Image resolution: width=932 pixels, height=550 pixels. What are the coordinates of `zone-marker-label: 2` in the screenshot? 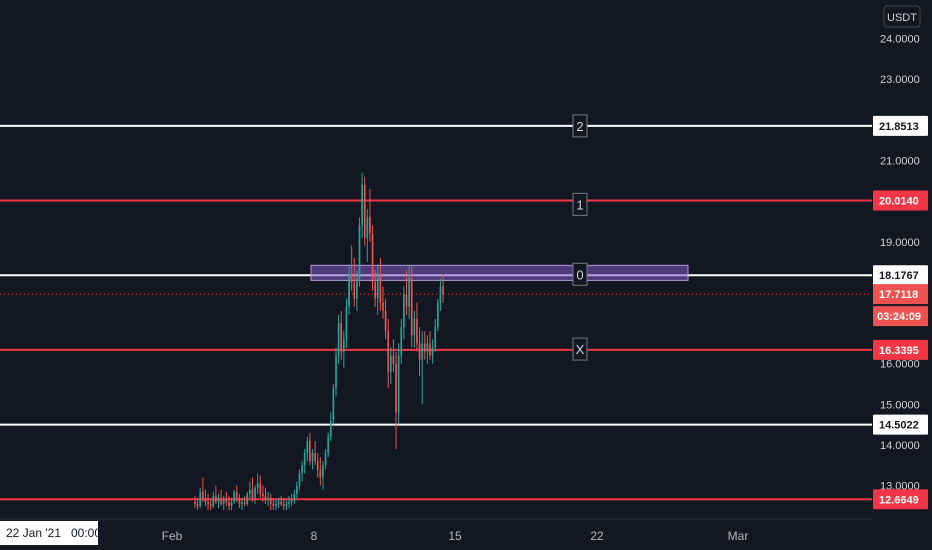 It's located at (579, 126).